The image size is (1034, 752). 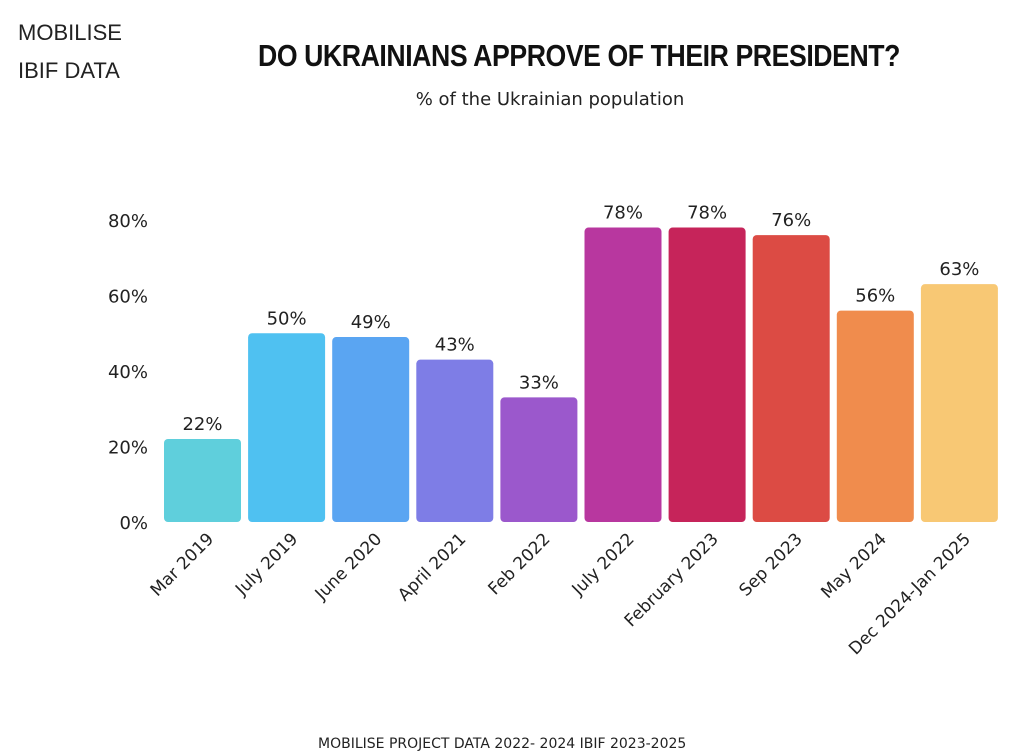 I want to click on x-tick-label: Sep 2023, so click(x=771, y=564).